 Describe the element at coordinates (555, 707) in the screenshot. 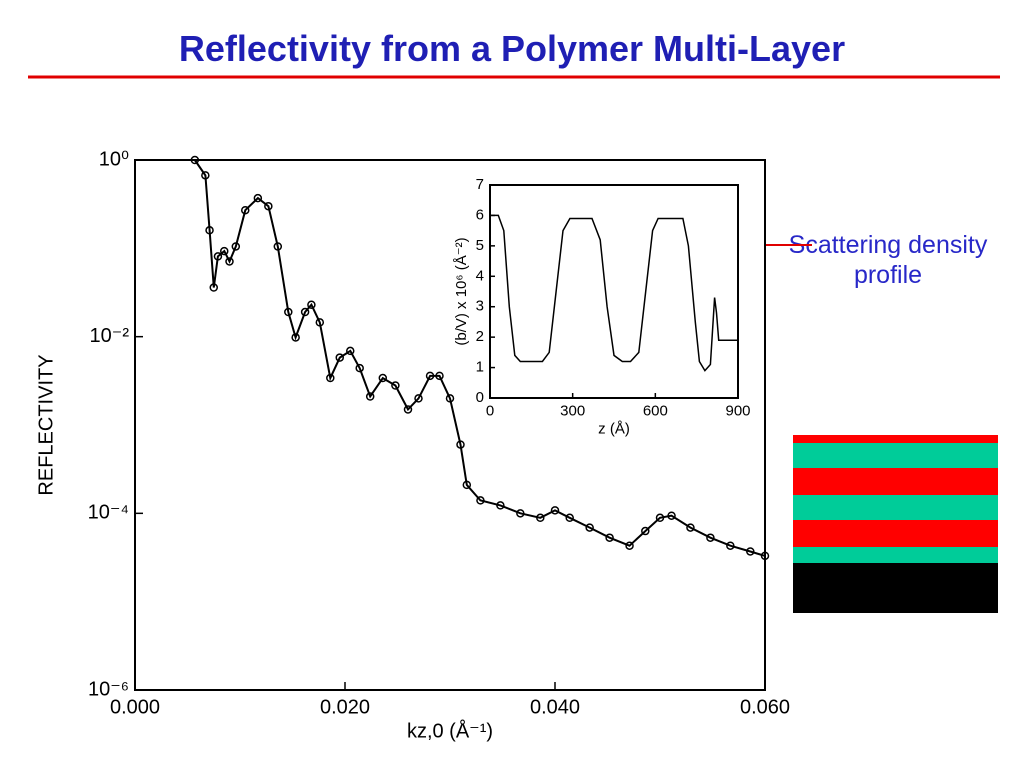

I see `x-tick-label: 0.040` at that location.